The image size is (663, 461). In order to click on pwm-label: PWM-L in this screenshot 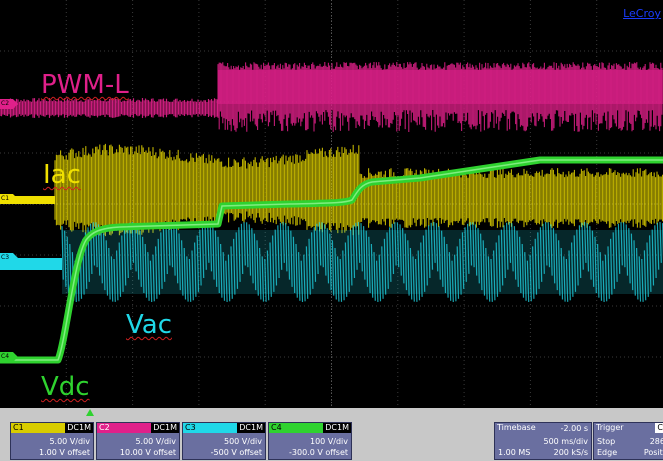, I will do `click(85, 85)`.